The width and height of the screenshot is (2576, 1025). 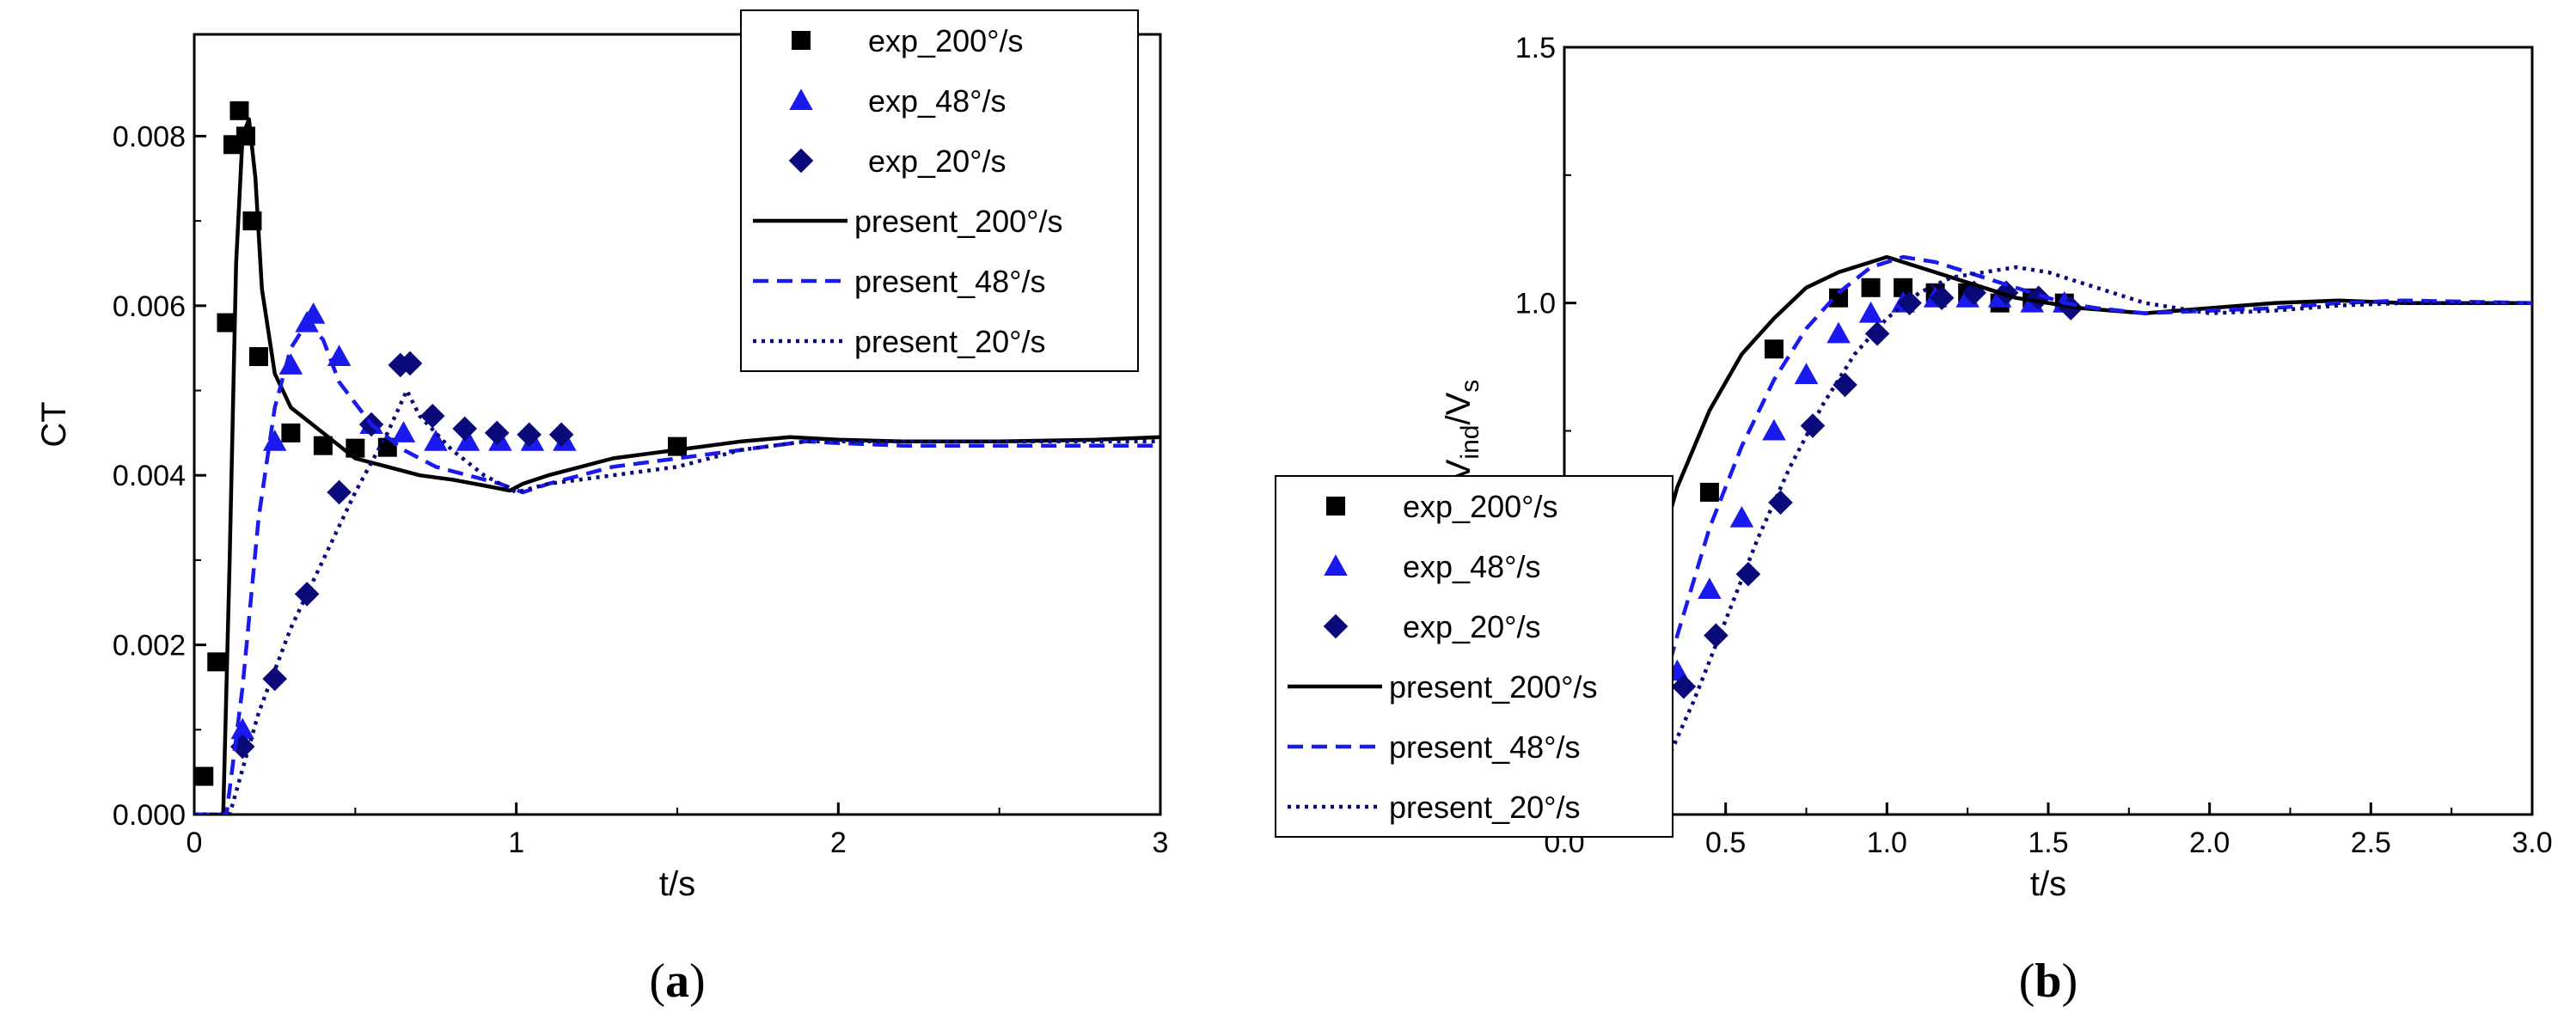 I want to click on chart-b-legend-box, so click(x=1474, y=656).